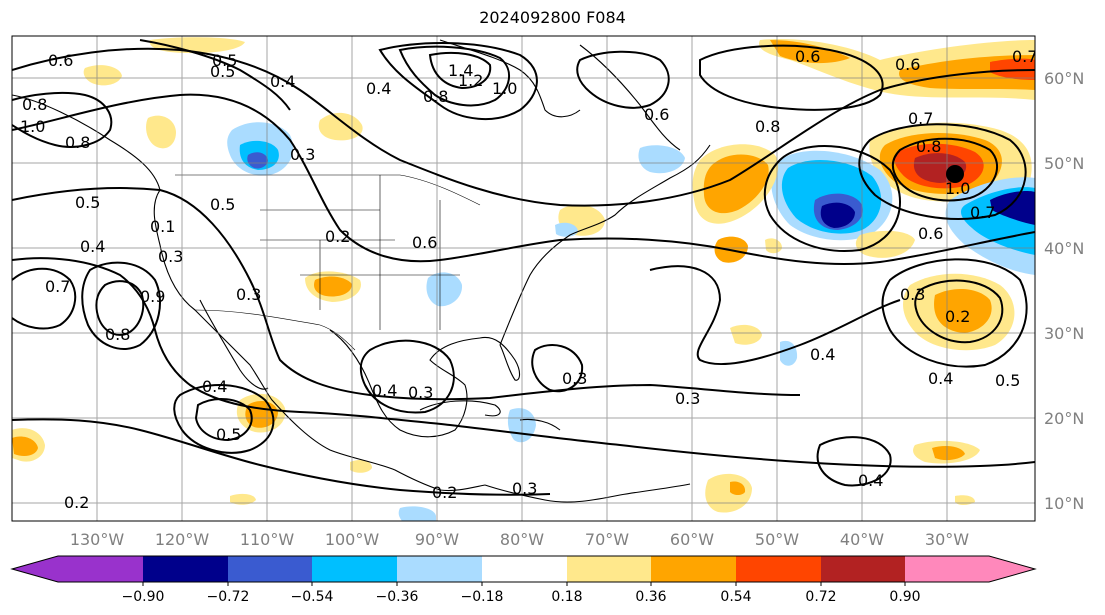 The image size is (1105, 615). What do you see at coordinates (735, 597) in the screenshot?
I see `colorbar-tick-label: 0.54` at bounding box center [735, 597].